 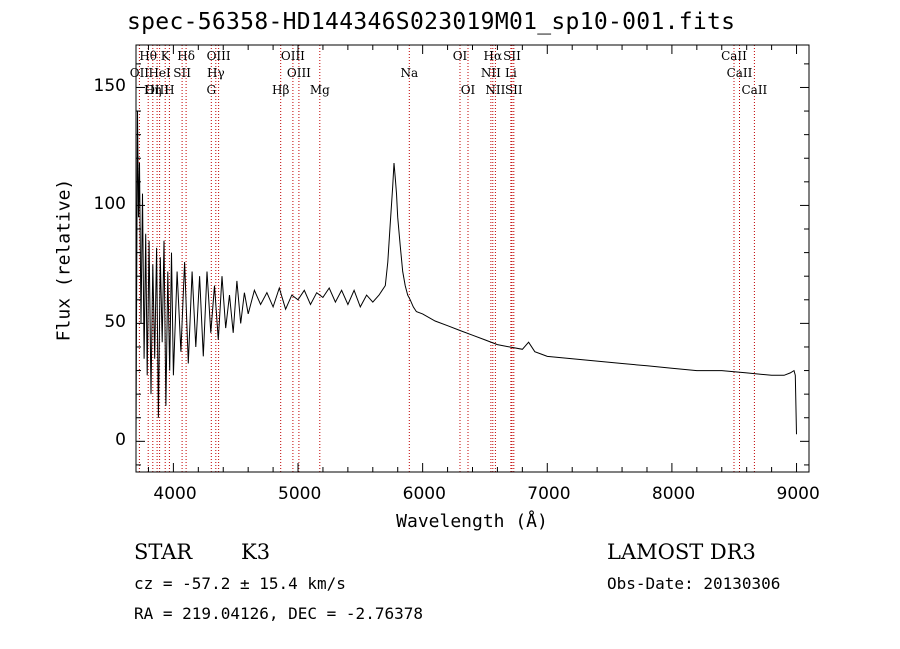 I want to click on line-label-2: Hδ, so click(x=186, y=56).